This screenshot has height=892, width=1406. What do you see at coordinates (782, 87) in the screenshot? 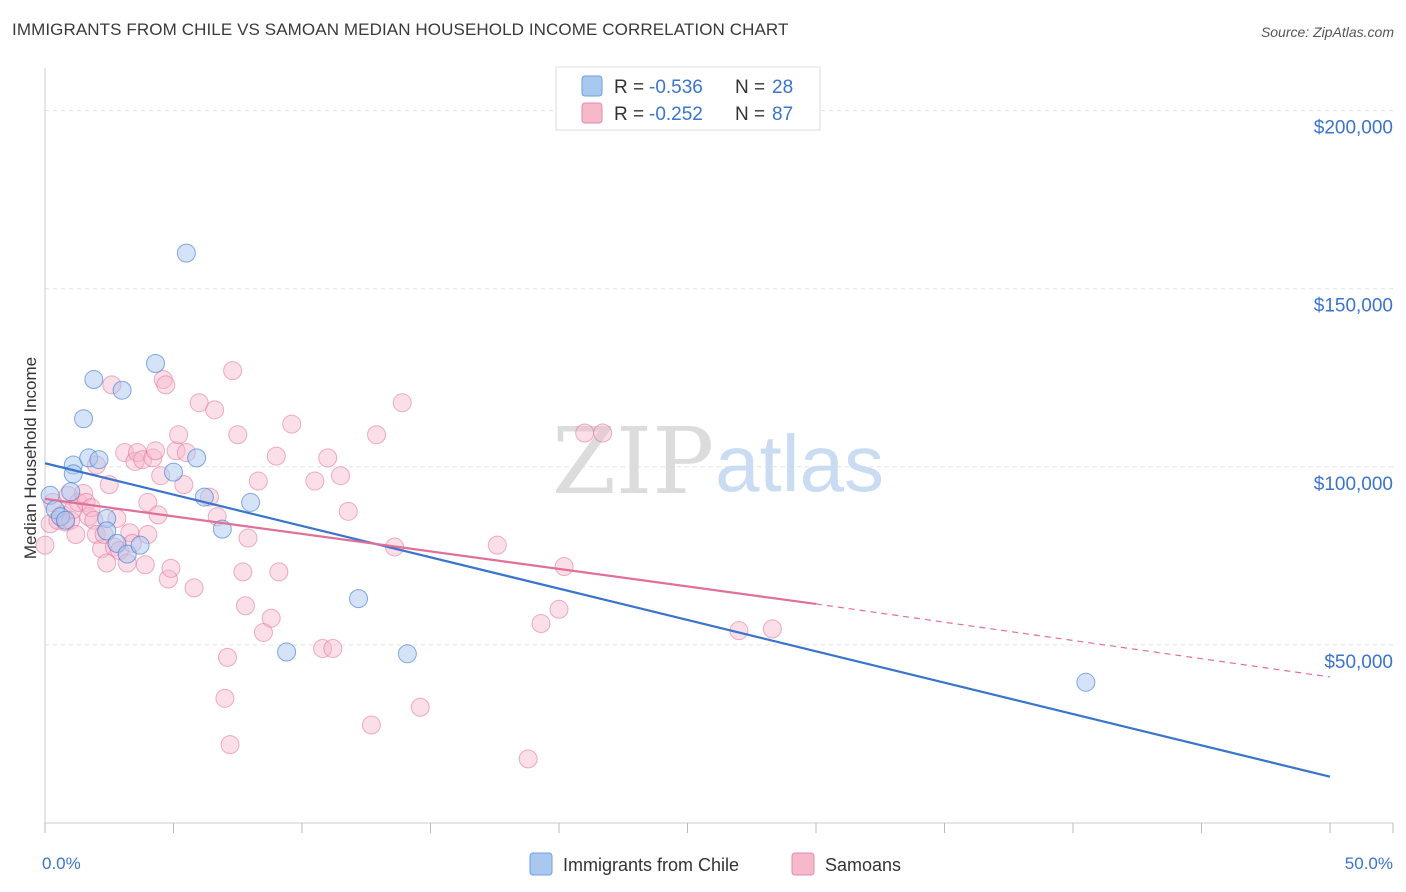
I see `stats-n-value-chile: 28` at bounding box center [782, 87].